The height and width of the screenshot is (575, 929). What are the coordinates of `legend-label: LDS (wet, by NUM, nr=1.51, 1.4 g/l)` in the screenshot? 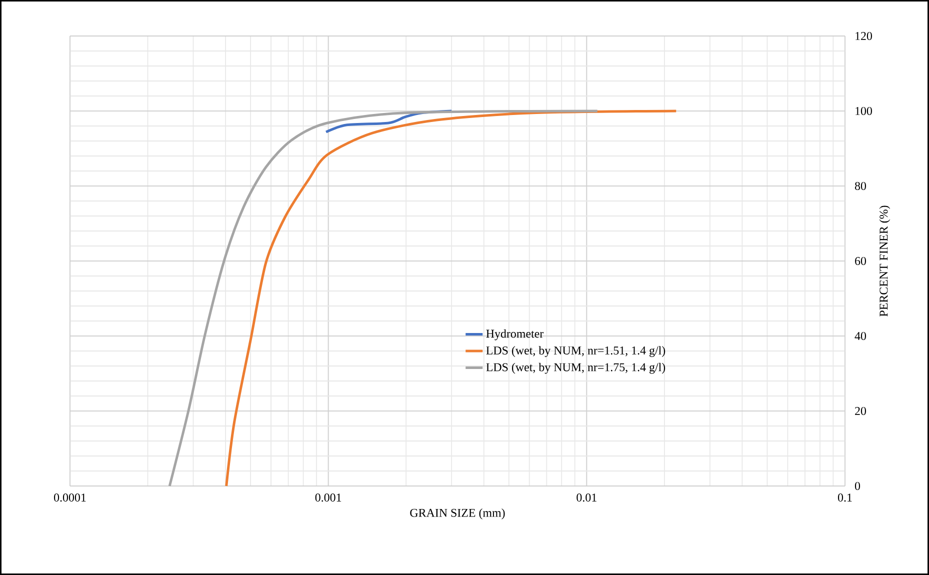 It's located at (576, 351).